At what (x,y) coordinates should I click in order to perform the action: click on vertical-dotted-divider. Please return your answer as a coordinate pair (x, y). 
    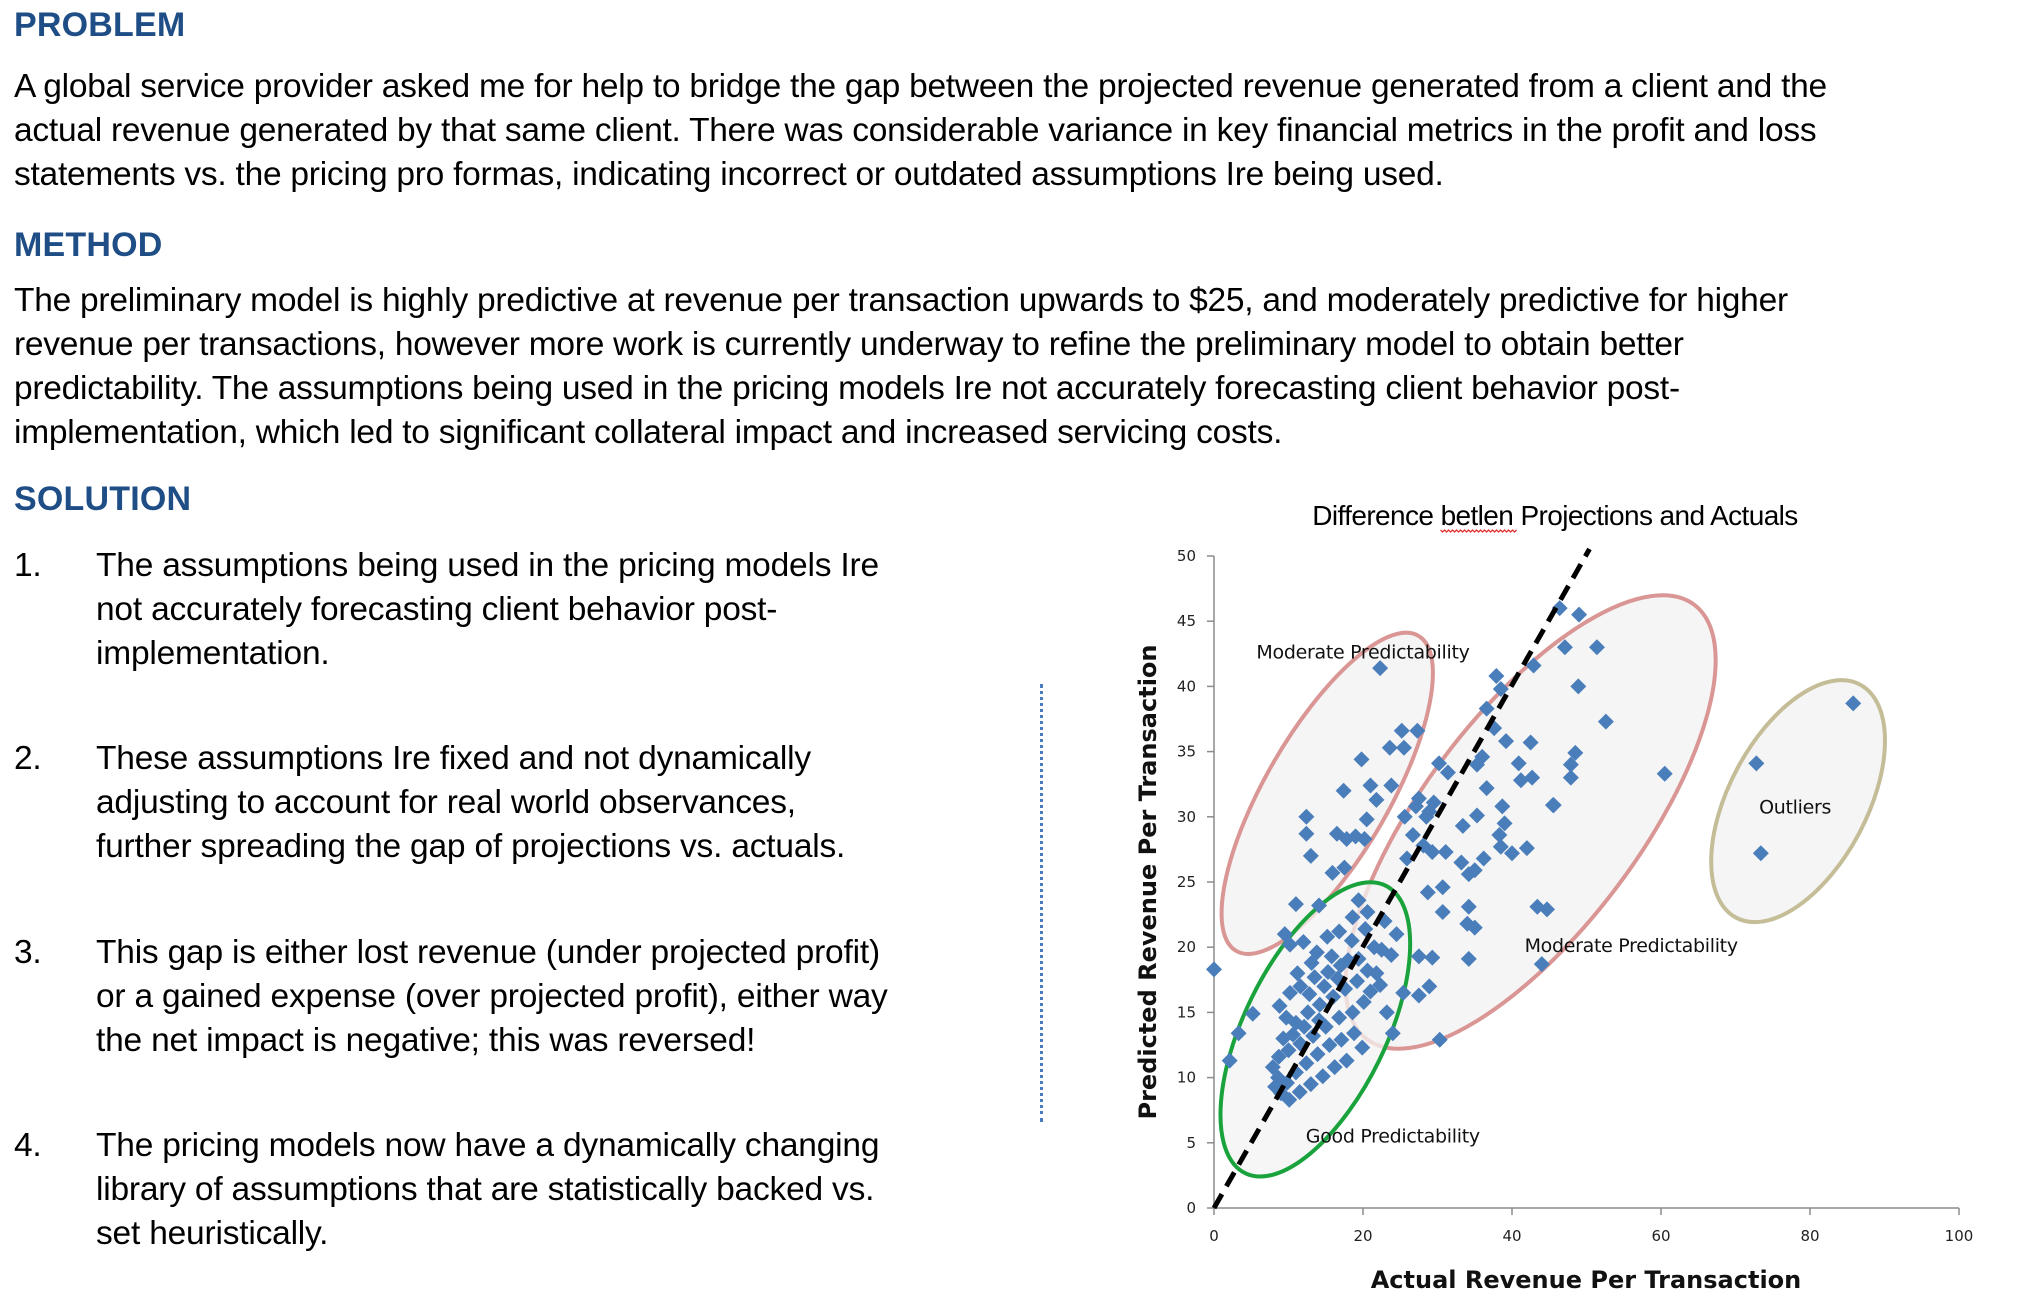
    Looking at the image, I should click on (1041, 903).